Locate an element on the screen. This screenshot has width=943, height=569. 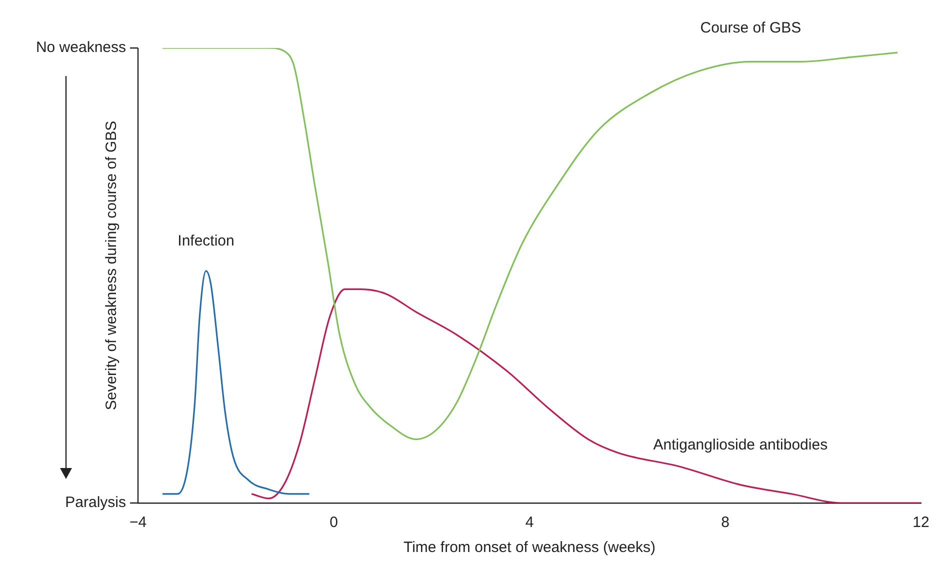
x-tick-label: 0 is located at coordinates (334, 523).